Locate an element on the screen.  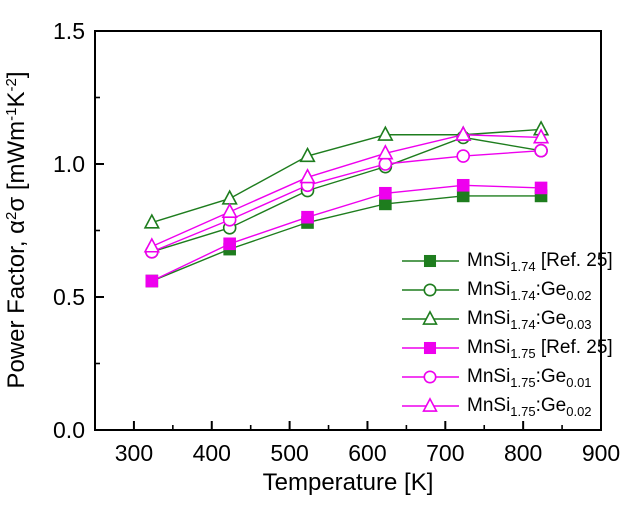
legend-item: MnSi1.75 [Ref. 25] is located at coordinates (507, 347).